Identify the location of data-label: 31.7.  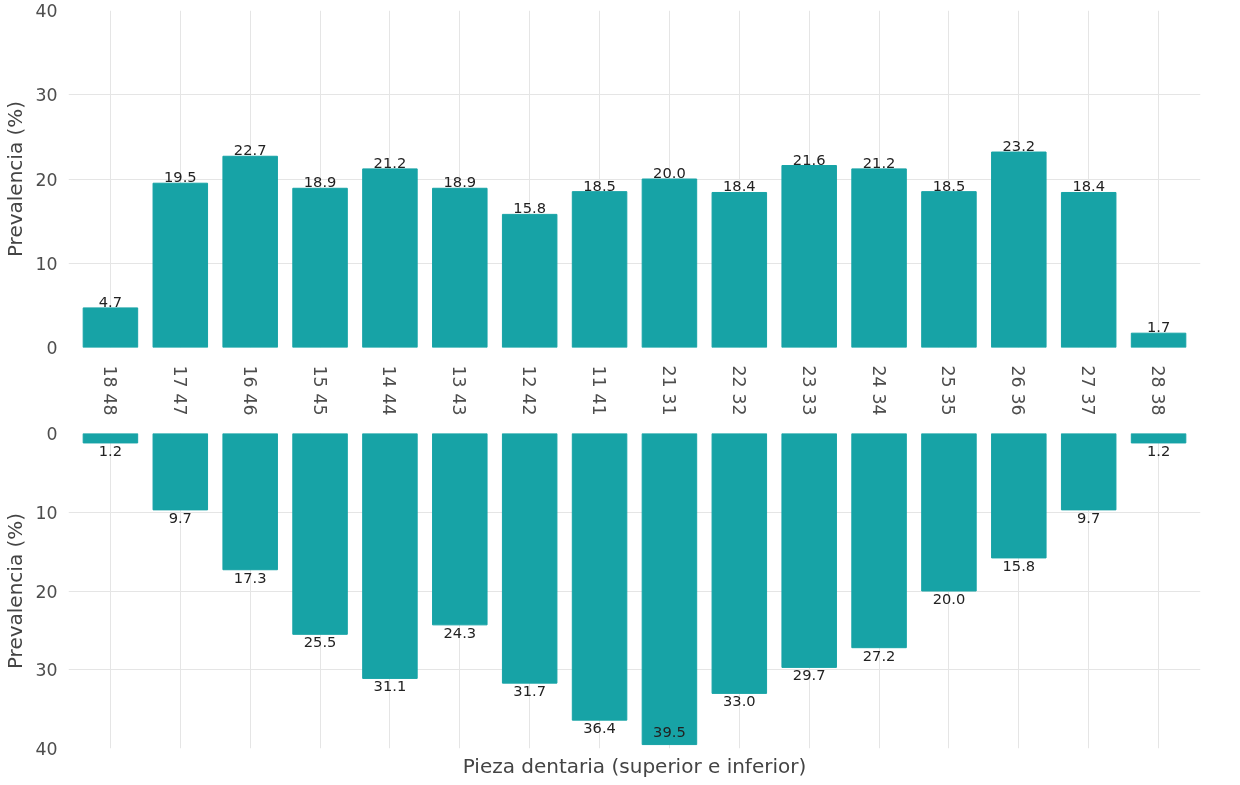
(530, 691).